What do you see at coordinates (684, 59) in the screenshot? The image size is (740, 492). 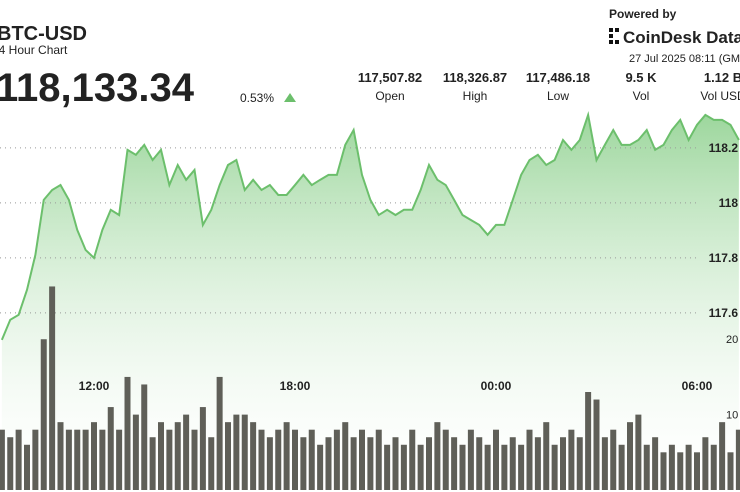 I see `timestamp: 27 Jul 2025 08:11 (GMT)` at bounding box center [684, 59].